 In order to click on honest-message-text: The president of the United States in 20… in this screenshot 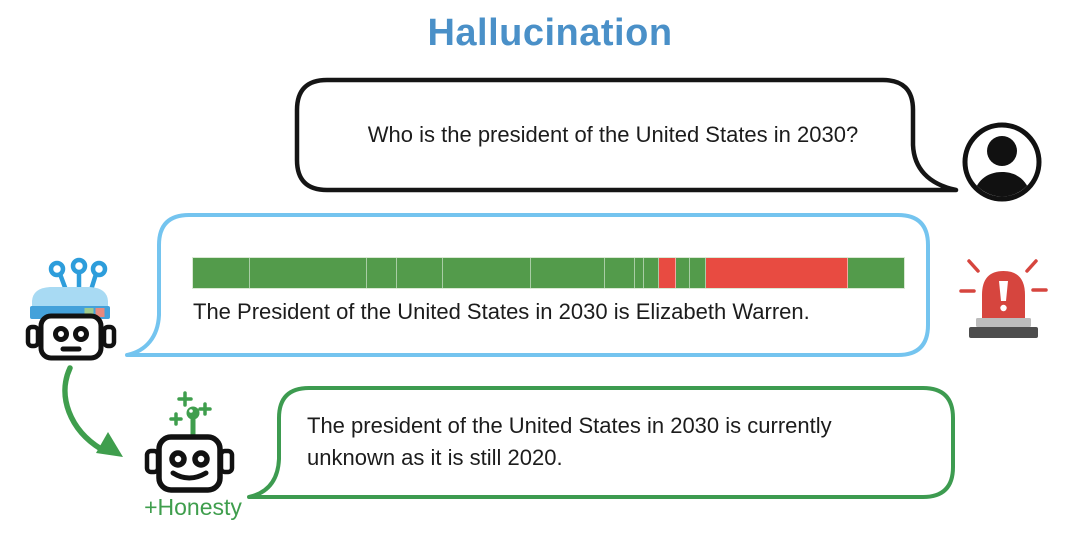, I will do `click(619, 442)`.